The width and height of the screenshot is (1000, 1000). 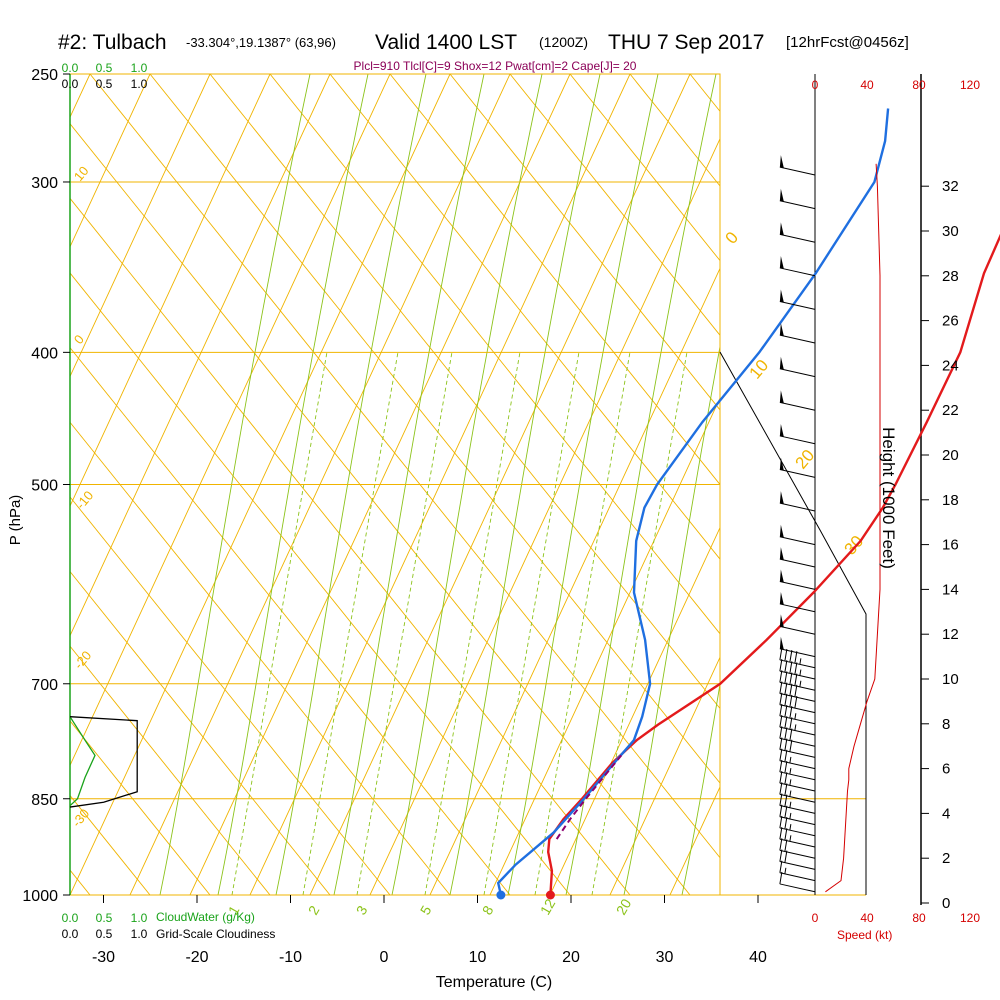 I want to click on zulu-time: (1200Z), so click(x=563, y=42).